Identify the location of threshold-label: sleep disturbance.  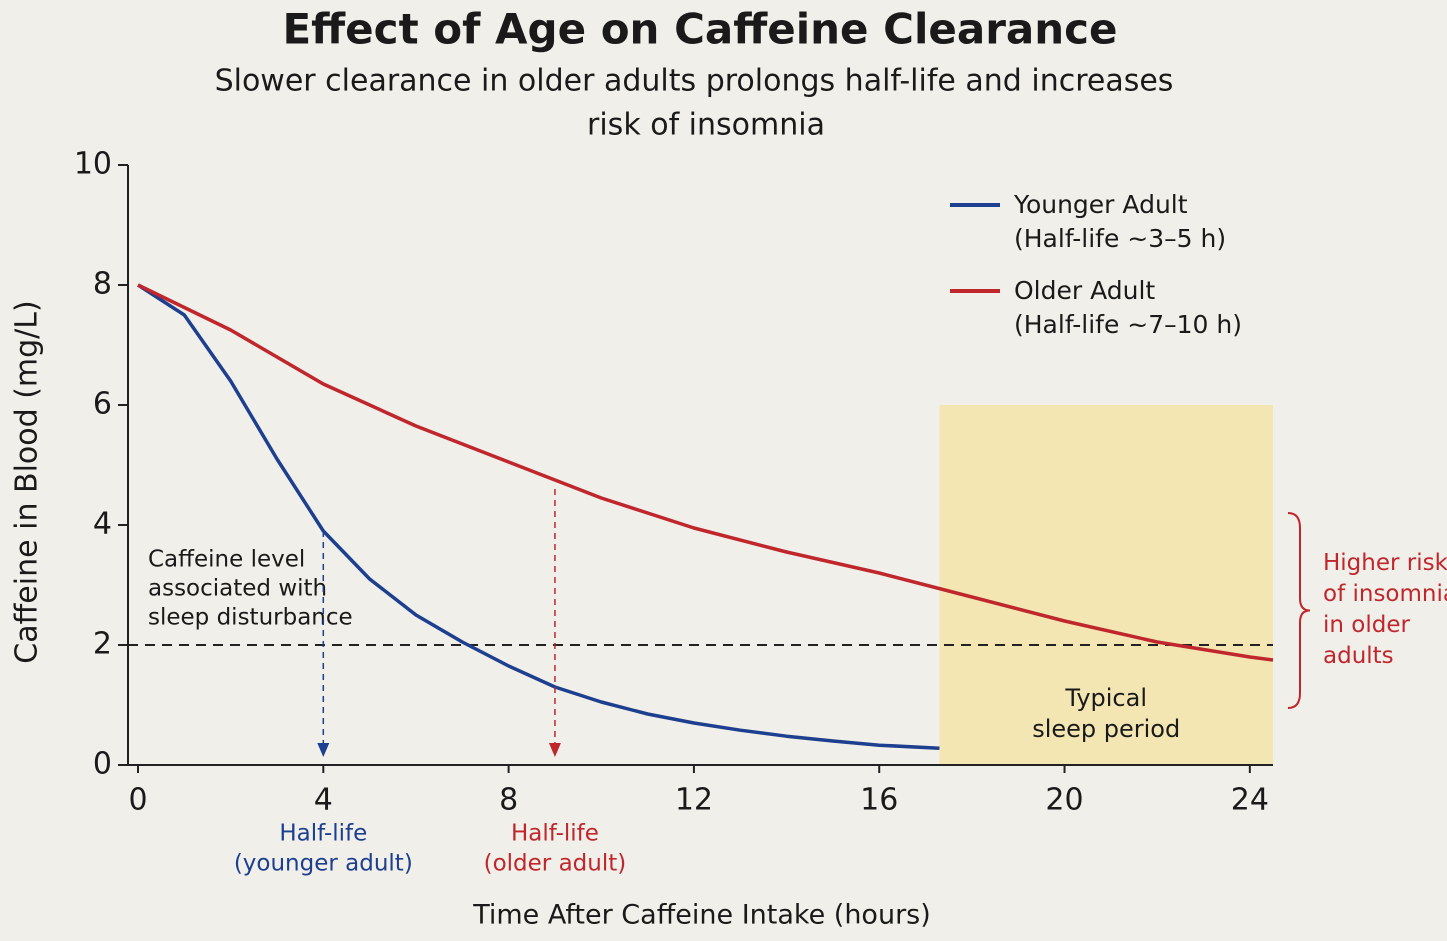
(250, 618).